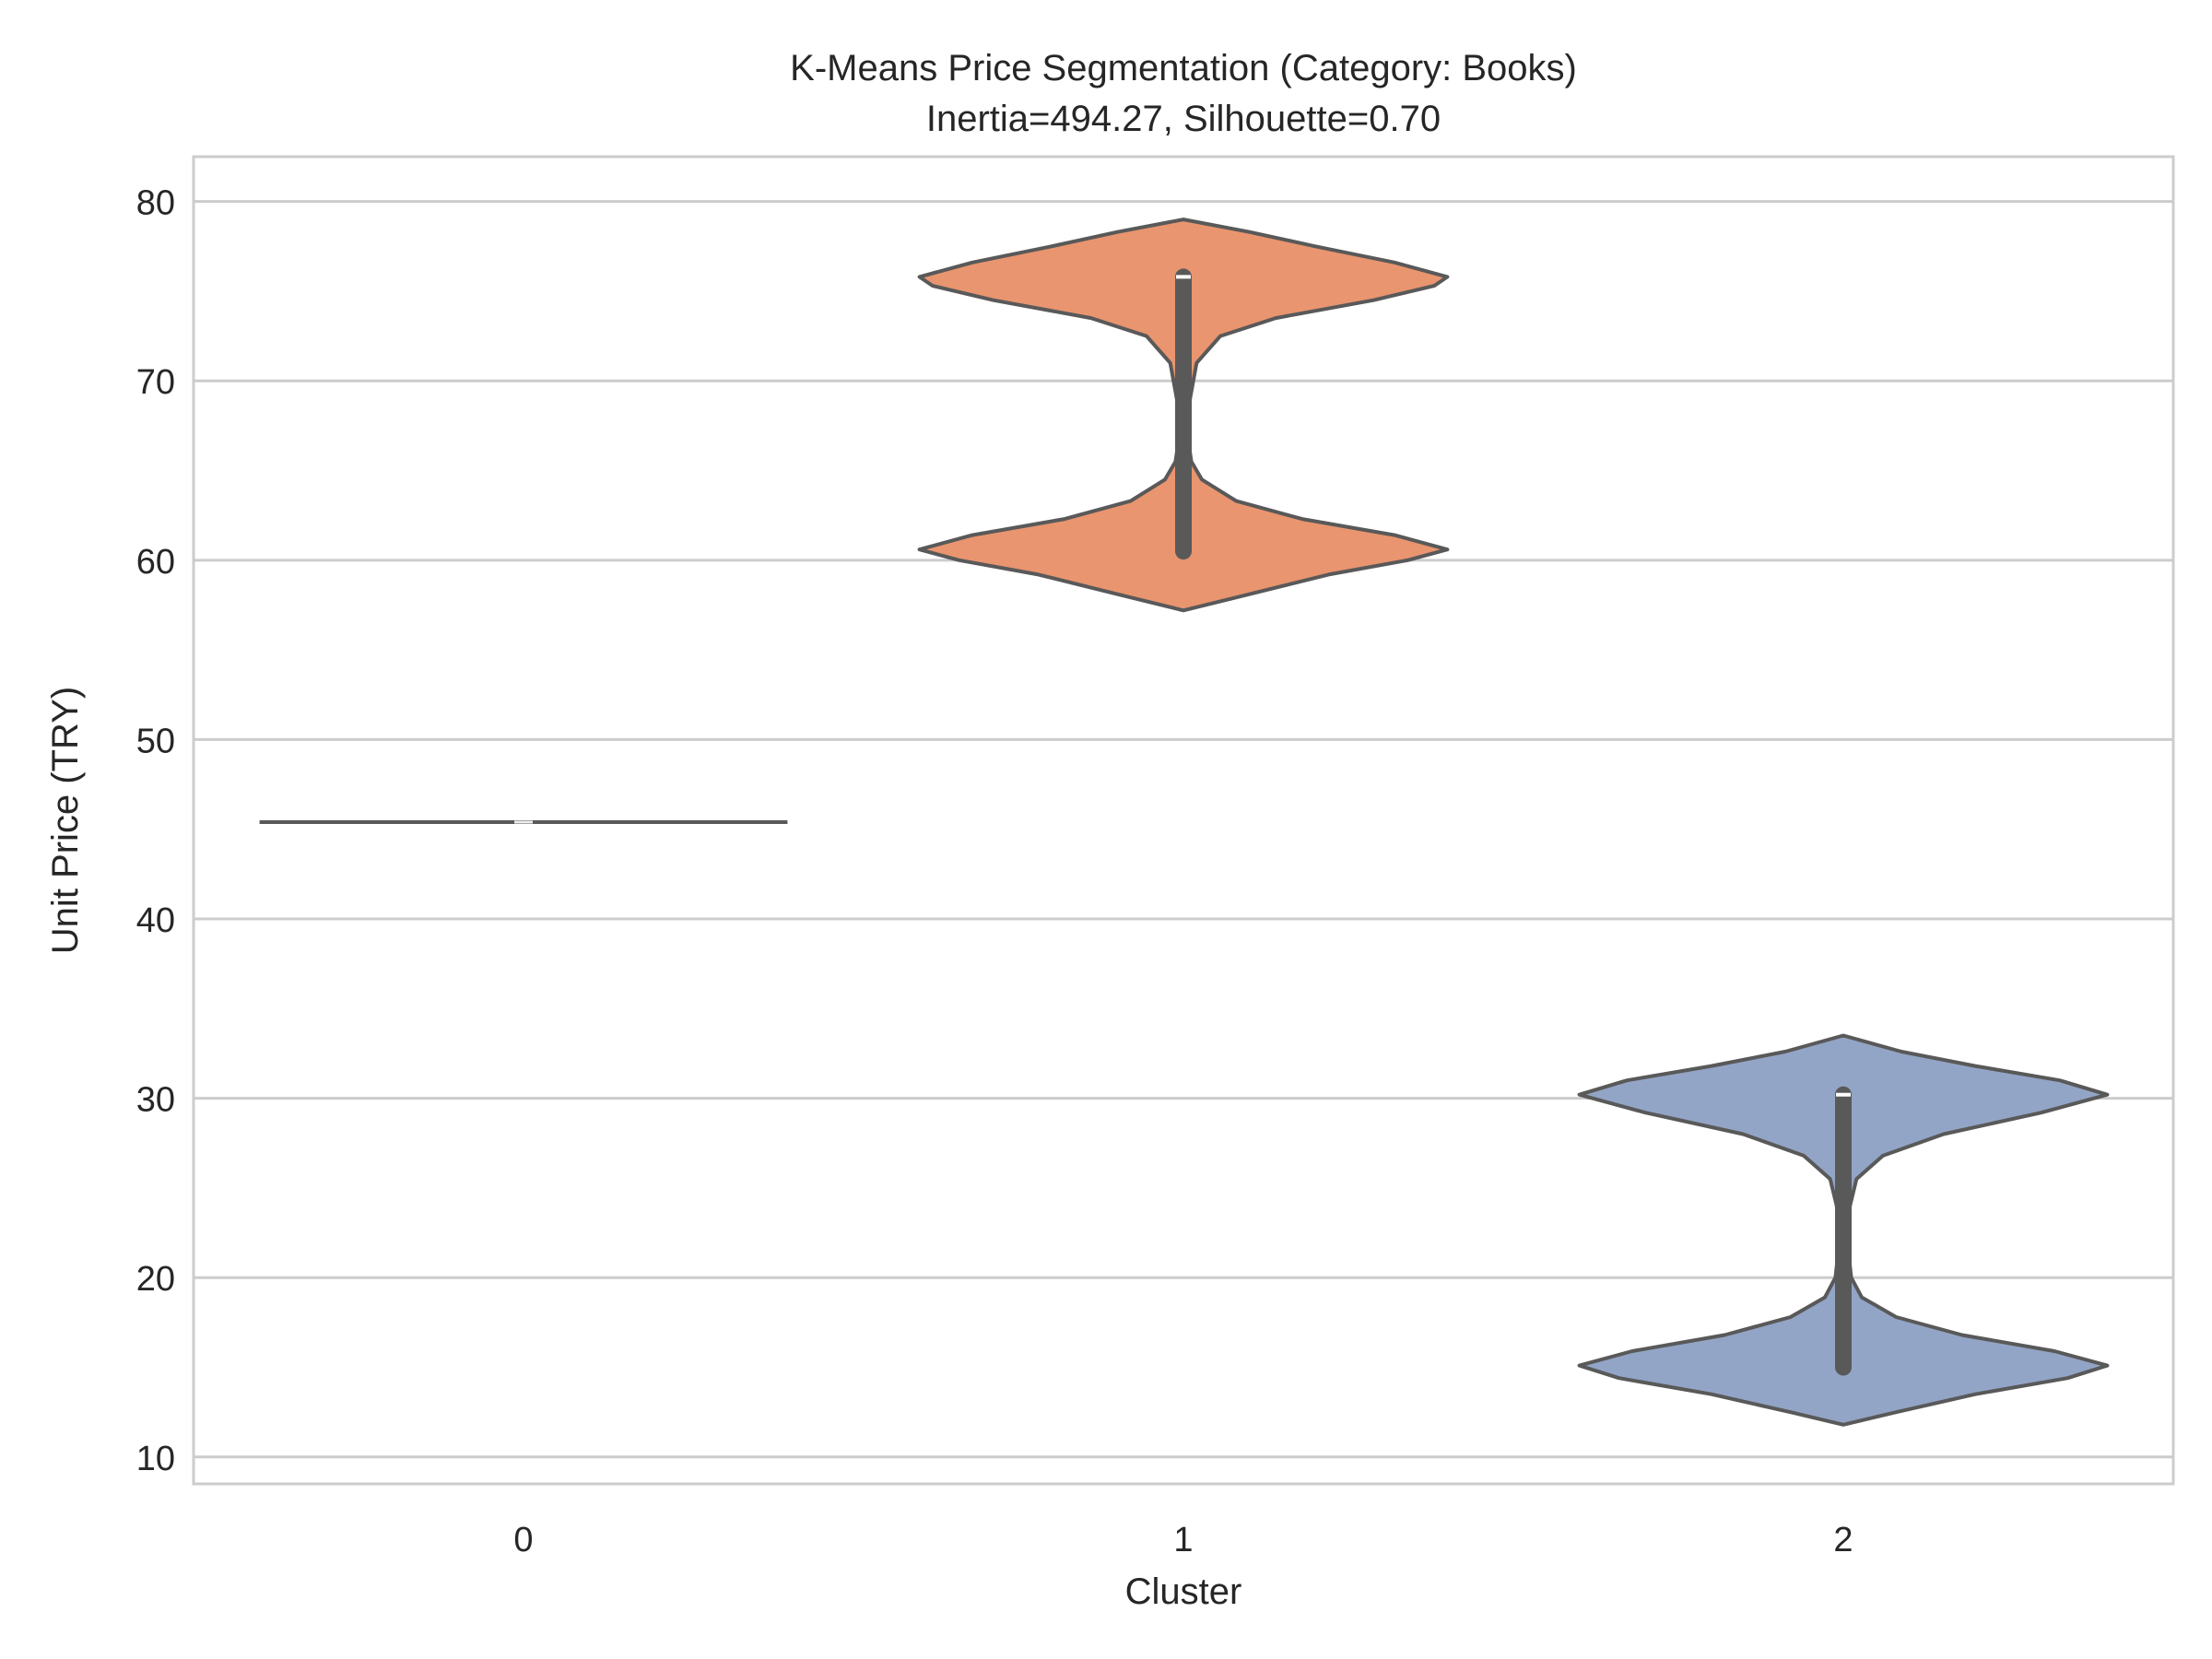  Describe the element at coordinates (1843, 1540) in the screenshot. I see `x-tick-label-2: 2` at that location.